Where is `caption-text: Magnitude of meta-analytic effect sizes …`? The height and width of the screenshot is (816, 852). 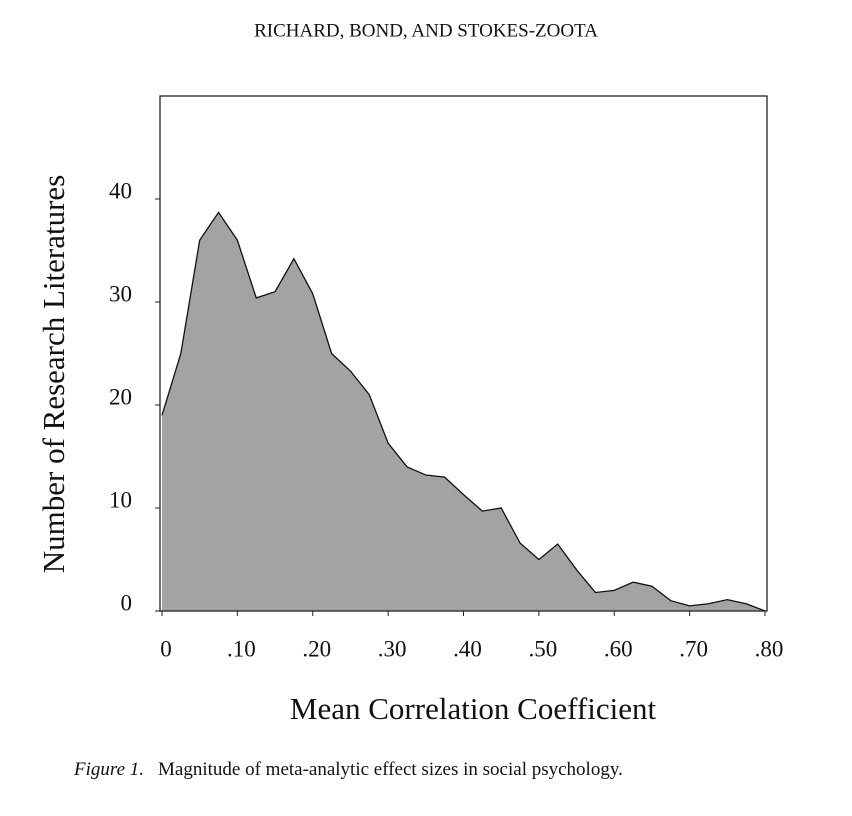 caption-text: Magnitude of meta-analytic effect sizes … is located at coordinates (390, 769).